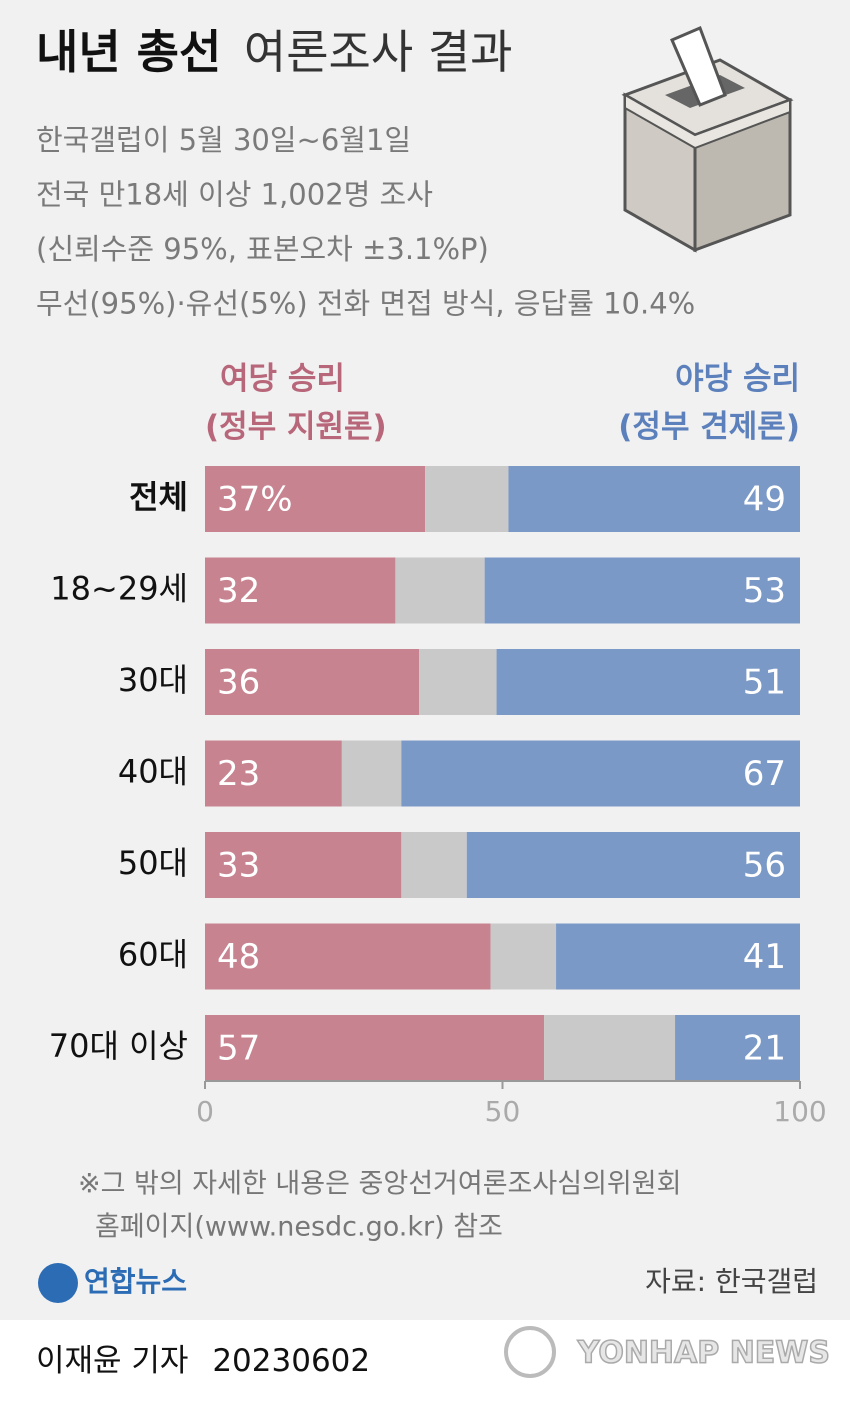  What do you see at coordinates (799, 1111) in the screenshot?
I see `x-tick-label: 100` at bounding box center [799, 1111].